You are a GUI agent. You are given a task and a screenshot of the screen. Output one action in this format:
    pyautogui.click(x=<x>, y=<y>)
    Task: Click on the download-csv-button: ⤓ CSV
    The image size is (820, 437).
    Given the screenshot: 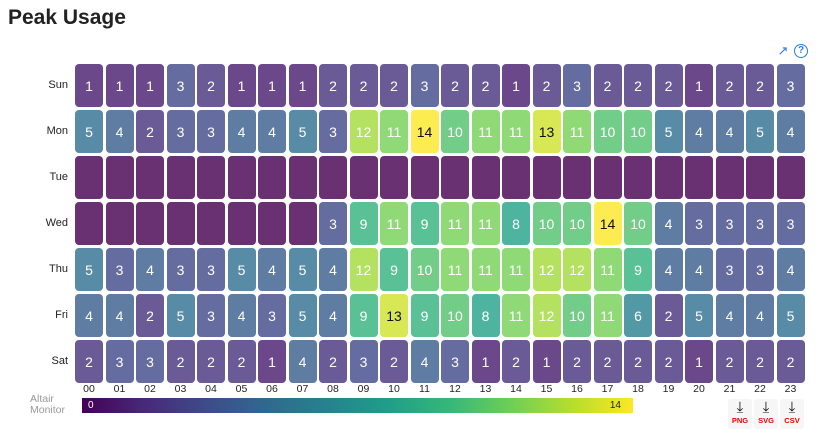 What is the action you would take?
    pyautogui.click(x=792, y=414)
    